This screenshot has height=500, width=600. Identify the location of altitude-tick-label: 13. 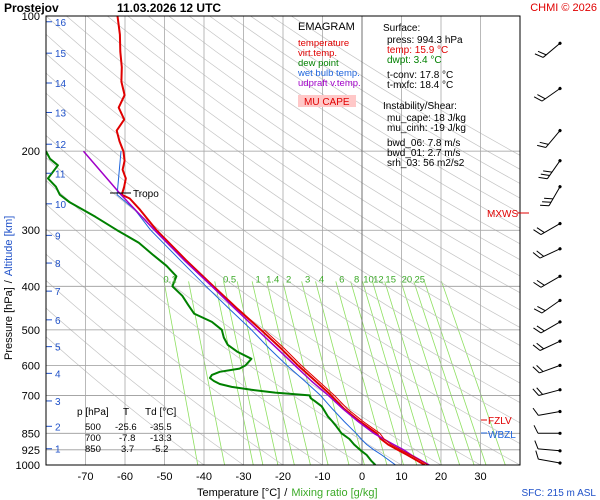
(61, 113).